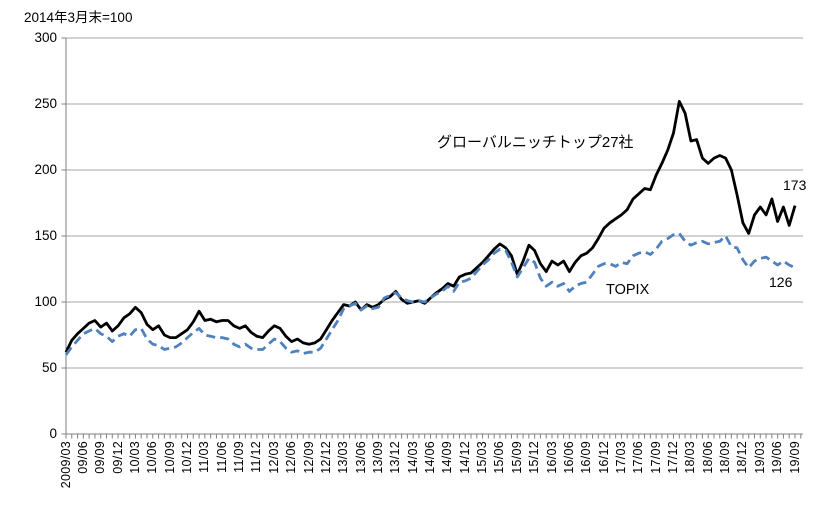 The height and width of the screenshot is (512, 840). Describe the element at coordinates (725, 457) in the screenshot. I see `x-axis-label: 18/09` at that location.